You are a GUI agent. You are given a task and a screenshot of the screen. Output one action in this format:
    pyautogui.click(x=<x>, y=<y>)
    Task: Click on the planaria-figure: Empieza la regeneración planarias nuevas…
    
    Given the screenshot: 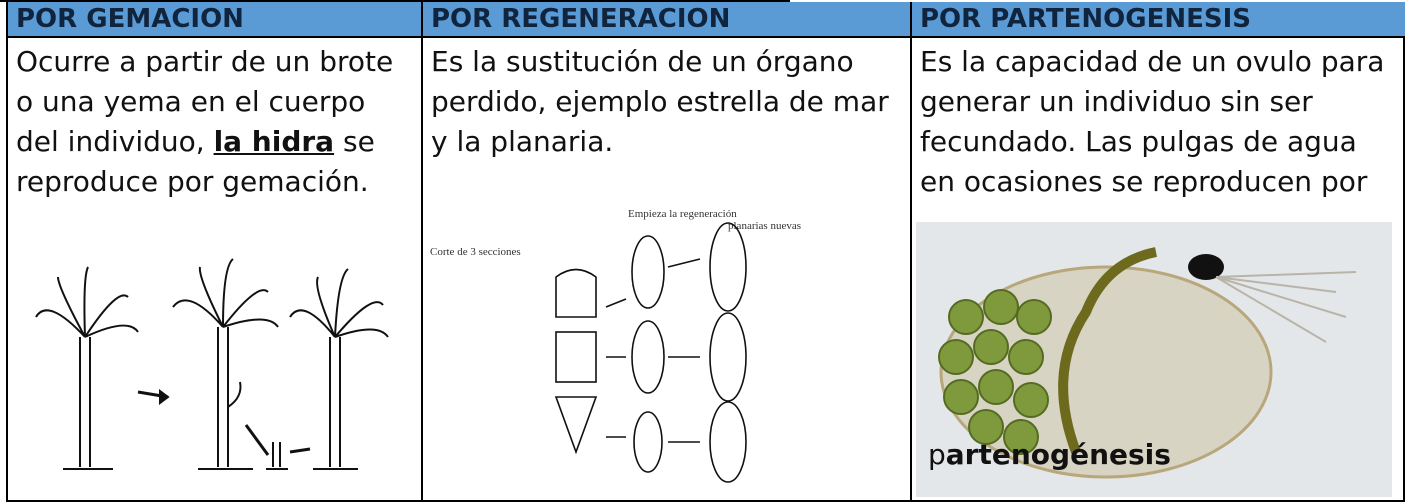 What is the action you would take?
    pyautogui.click(x=615, y=345)
    